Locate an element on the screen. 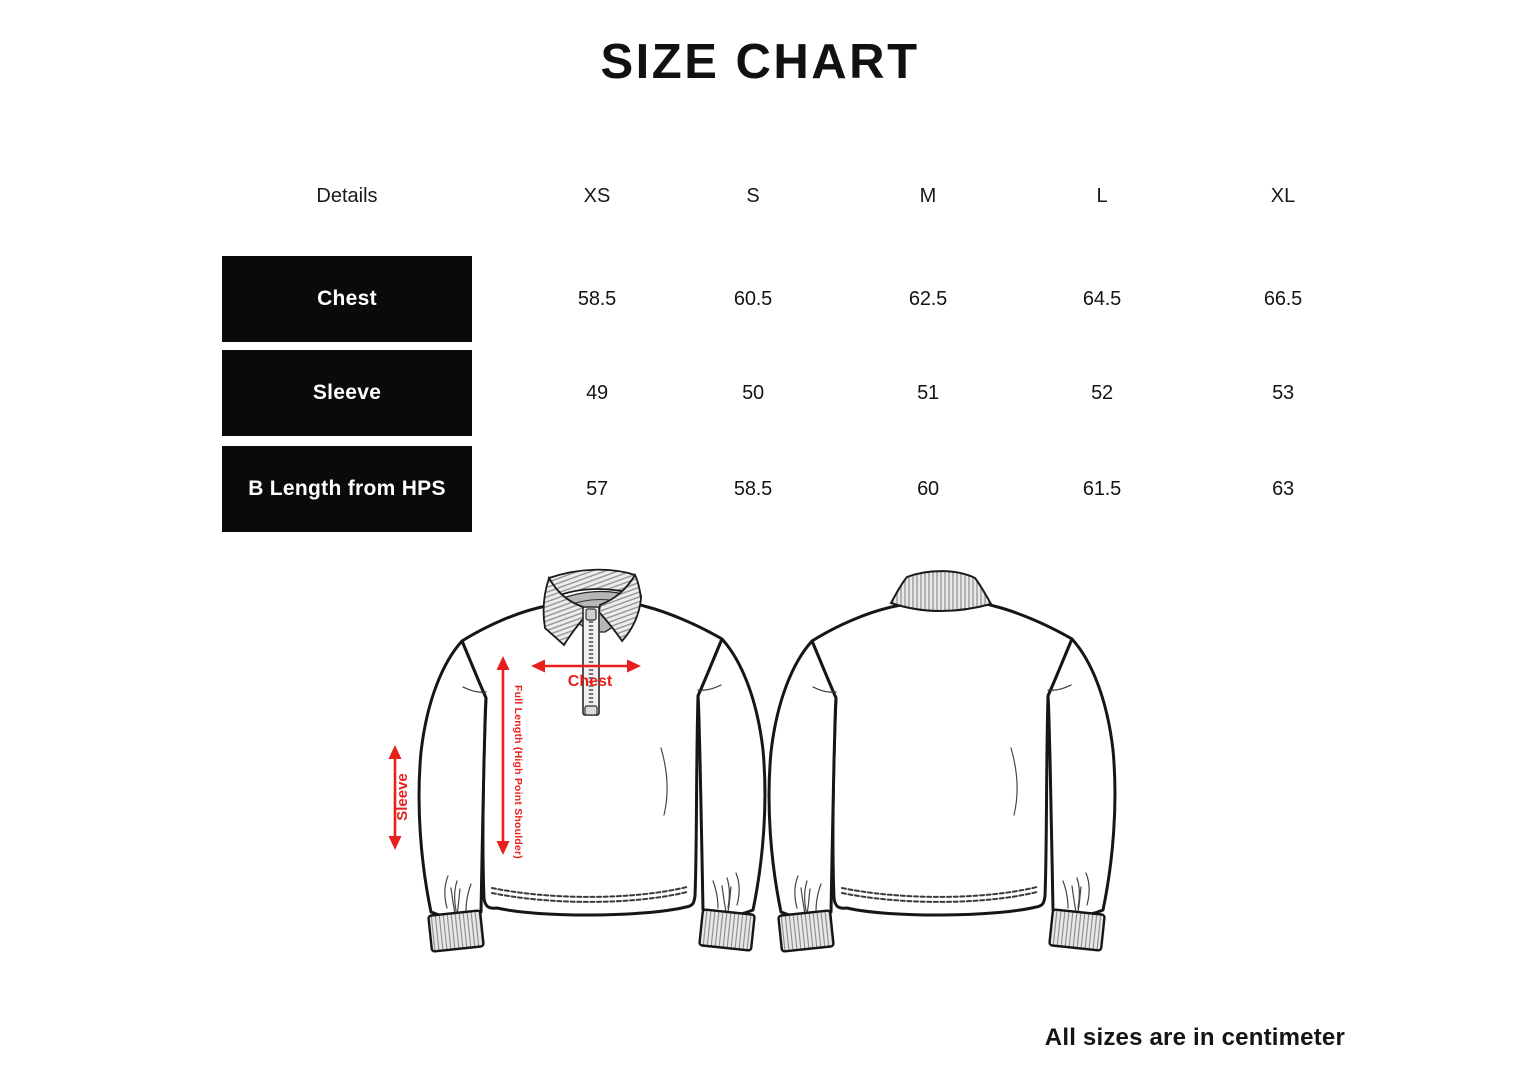 The image size is (1520, 1074). cell-chest-xs: 58.5 is located at coordinates (597, 299).